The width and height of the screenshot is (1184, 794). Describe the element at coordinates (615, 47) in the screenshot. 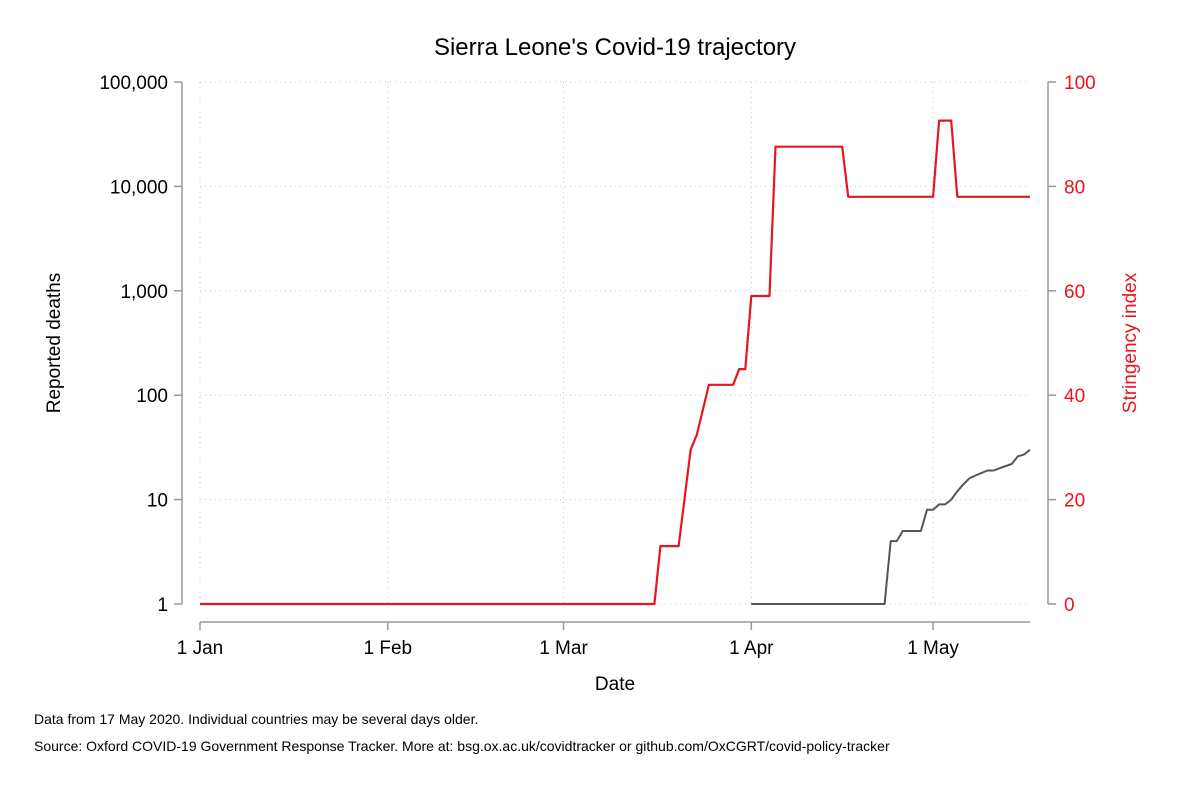

I see `chart-title: Sierra Leone's Covid-19 trajectory` at that location.